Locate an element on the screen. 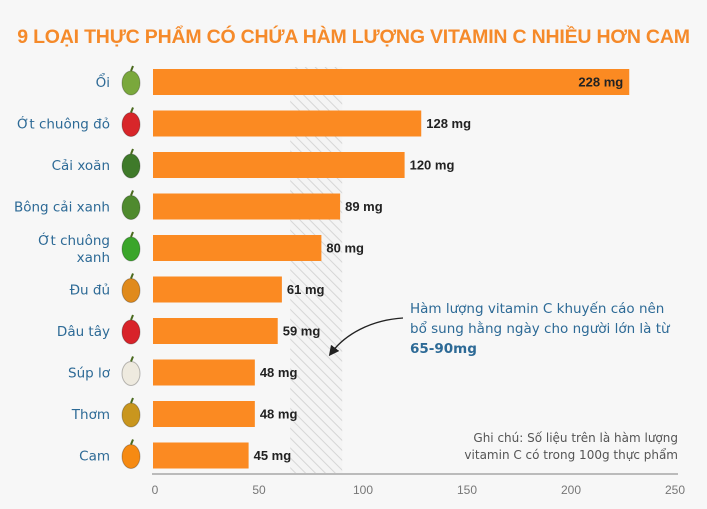  value-label: 45 mg is located at coordinates (273, 455).